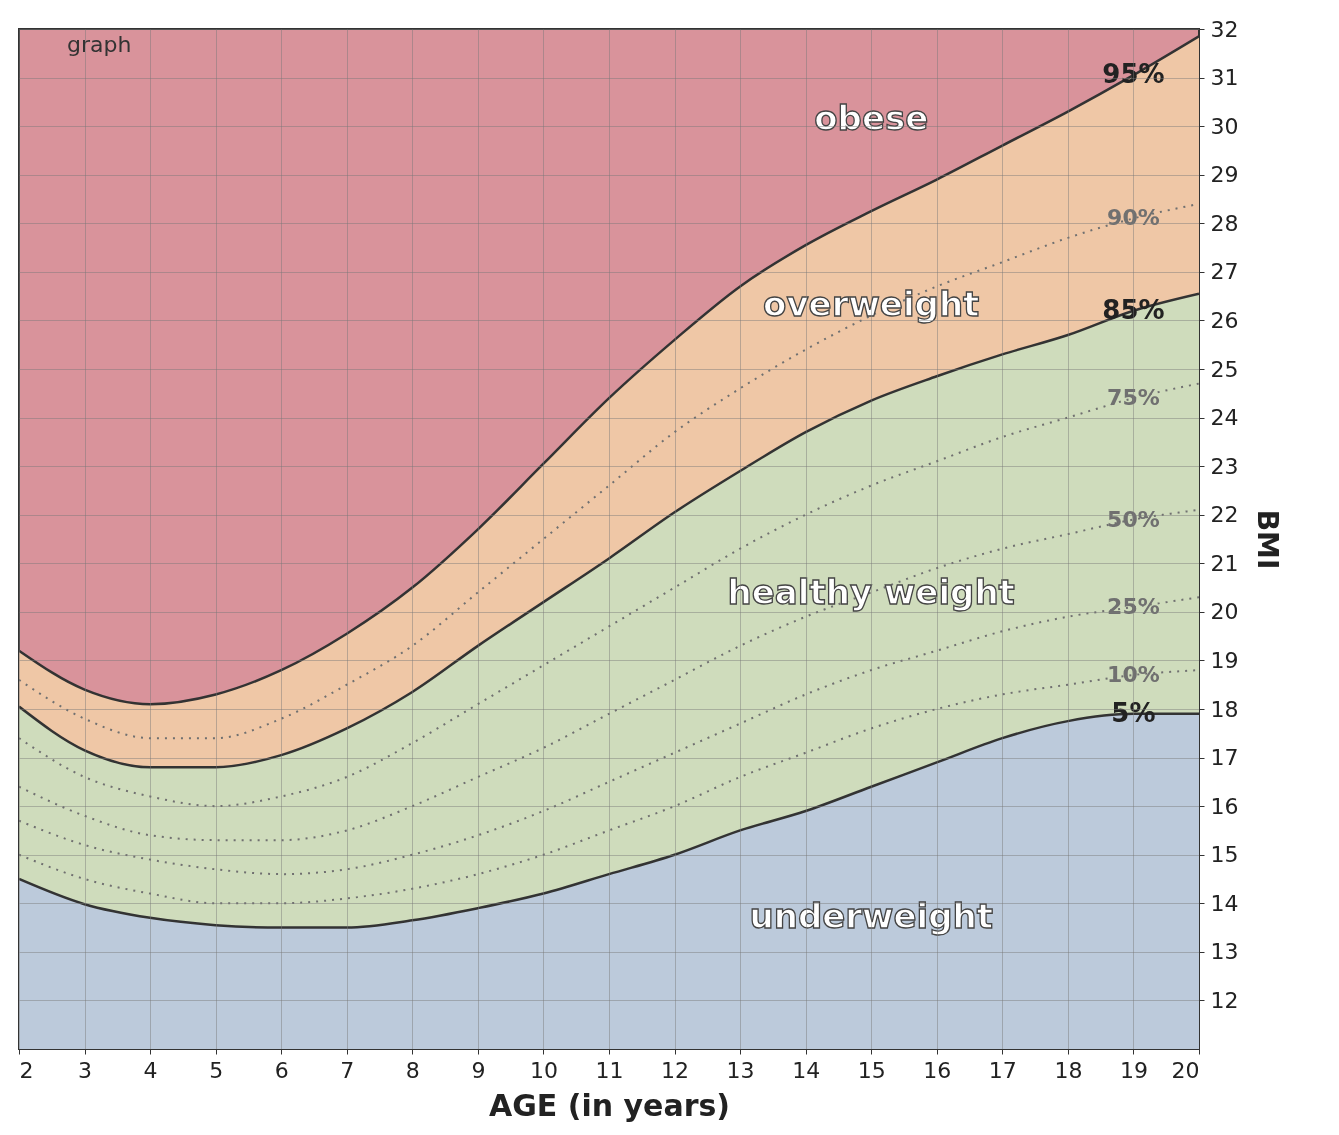 The height and width of the screenshot is (1135, 1339). What do you see at coordinates (478, 1070) in the screenshot?
I see `x-tick-label: 9` at bounding box center [478, 1070].